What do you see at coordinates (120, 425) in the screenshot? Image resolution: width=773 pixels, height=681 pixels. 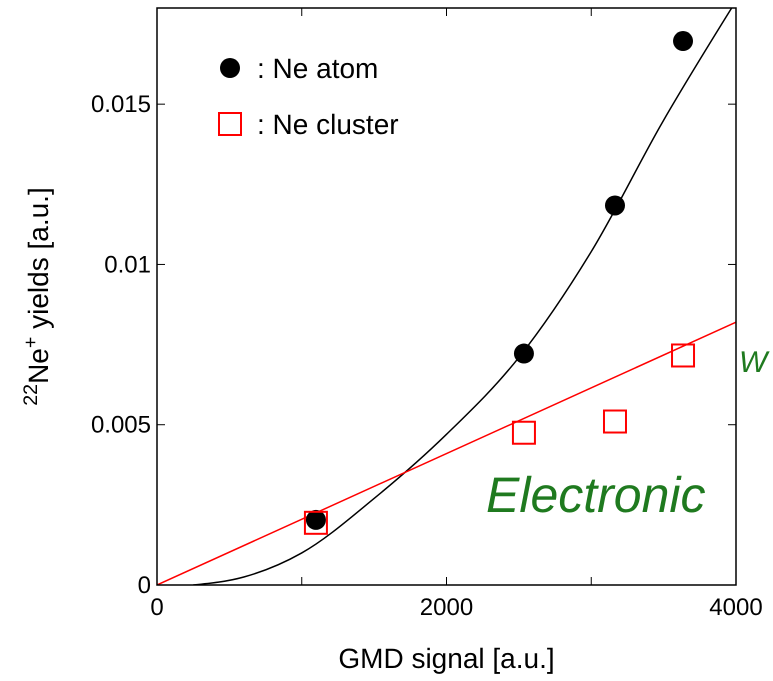 I see `y-tick-label: 0.005` at bounding box center [120, 425].